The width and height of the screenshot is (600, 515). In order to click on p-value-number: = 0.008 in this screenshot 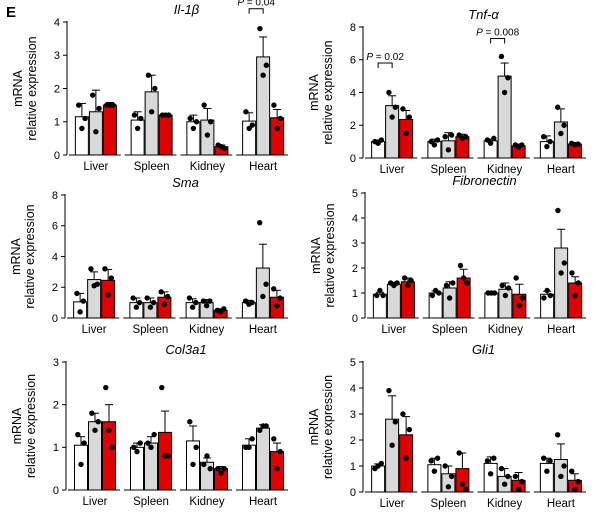, I will do `click(501, 32)`.